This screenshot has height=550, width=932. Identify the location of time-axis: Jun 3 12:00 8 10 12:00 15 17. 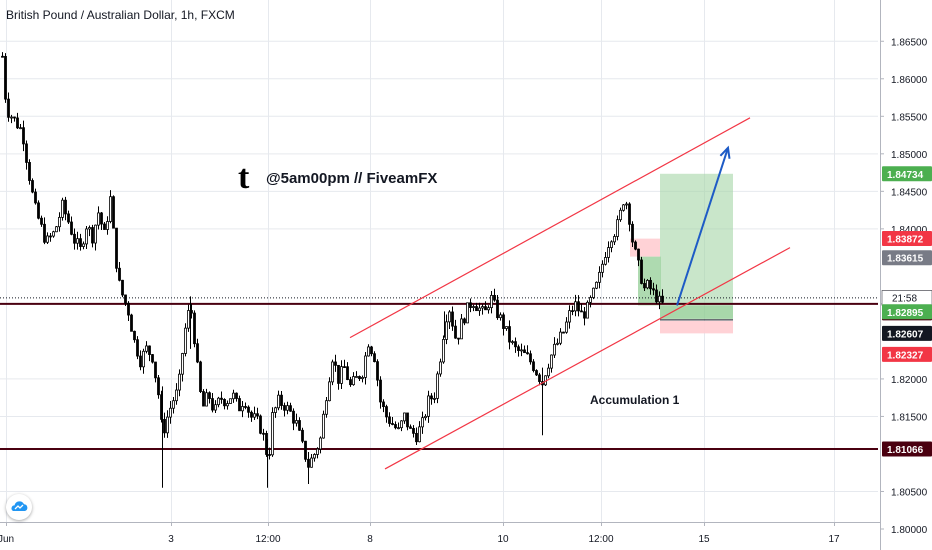
(440, 536).